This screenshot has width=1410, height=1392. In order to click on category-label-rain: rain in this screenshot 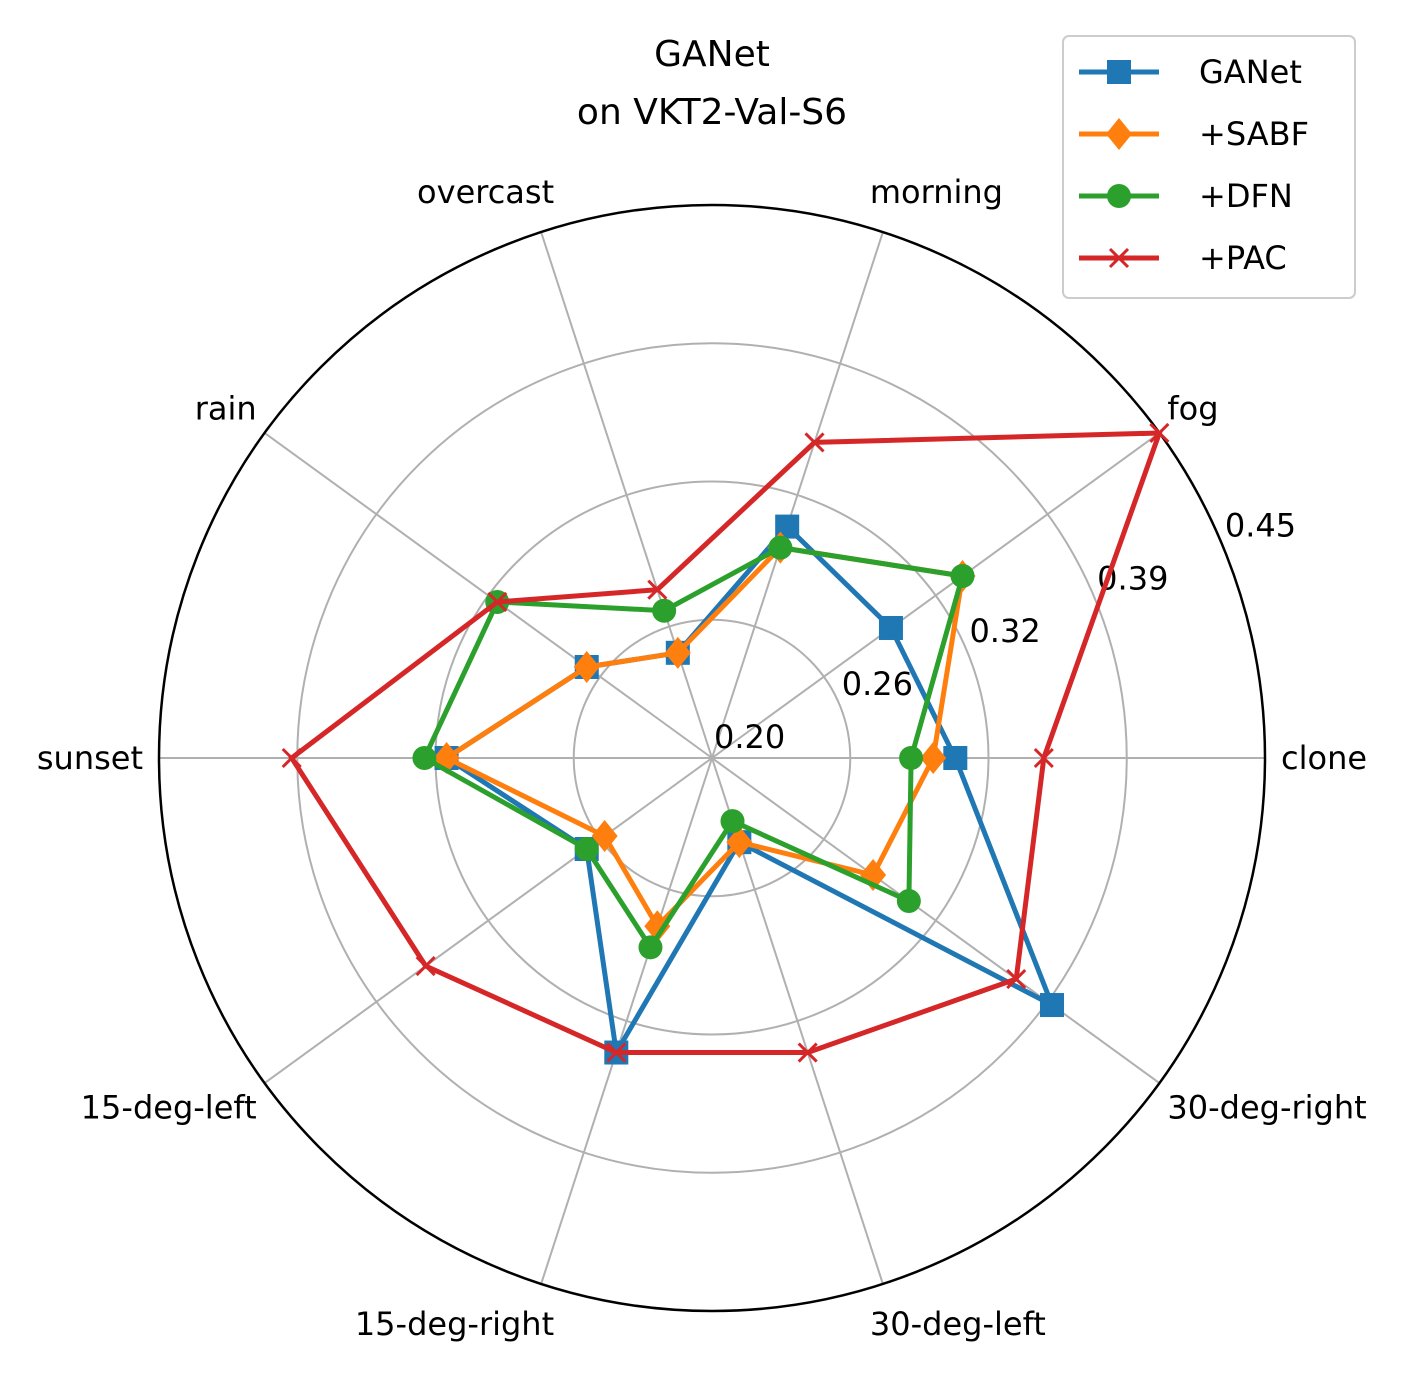, I will do `click(226, 408)`.